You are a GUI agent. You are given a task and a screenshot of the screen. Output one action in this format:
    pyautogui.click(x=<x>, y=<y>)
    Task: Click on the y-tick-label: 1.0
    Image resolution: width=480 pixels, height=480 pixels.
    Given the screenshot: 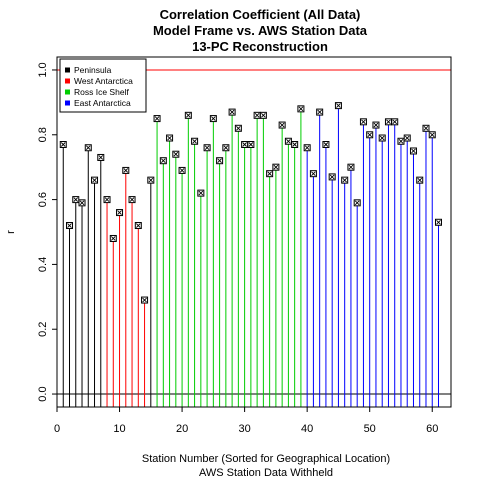 What is the action you would take?
    pyautogui.click(x=43, y=69)
    